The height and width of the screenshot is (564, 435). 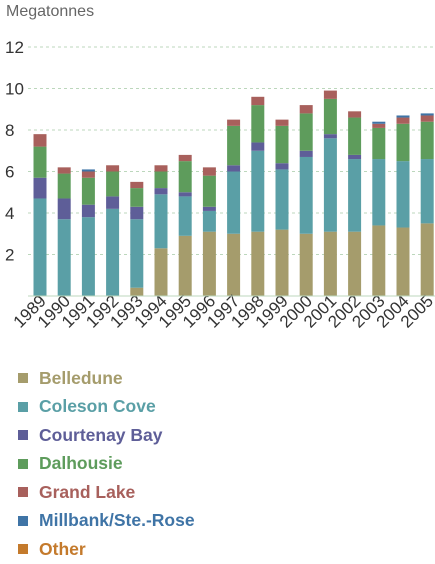 I want to click on legend-label: Millbank/Ste.-Rose, so click(x=117, y=520).